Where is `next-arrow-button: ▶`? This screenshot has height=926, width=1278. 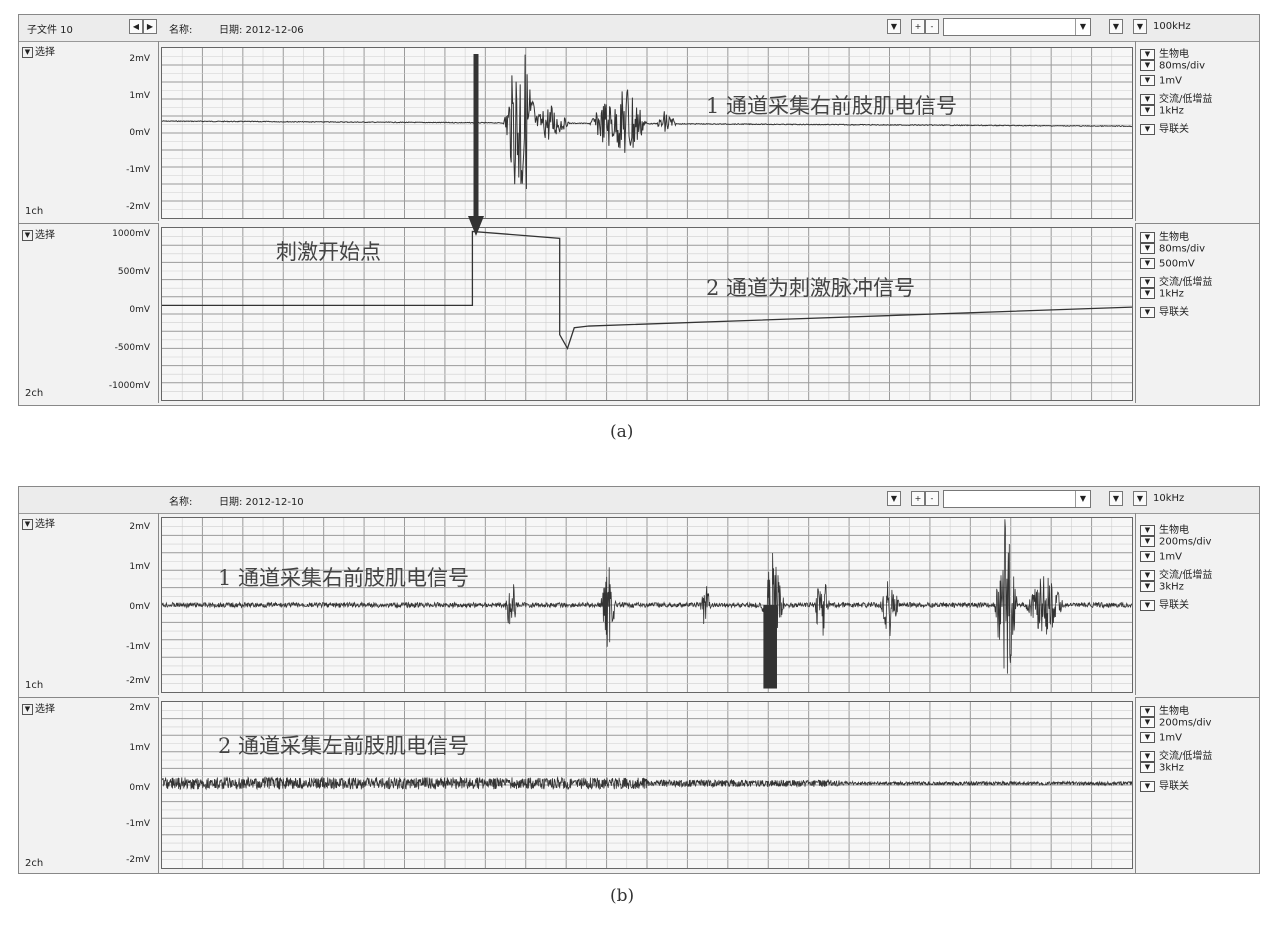
next-arrow-button: ▶ is located at coordinates (150, 26).